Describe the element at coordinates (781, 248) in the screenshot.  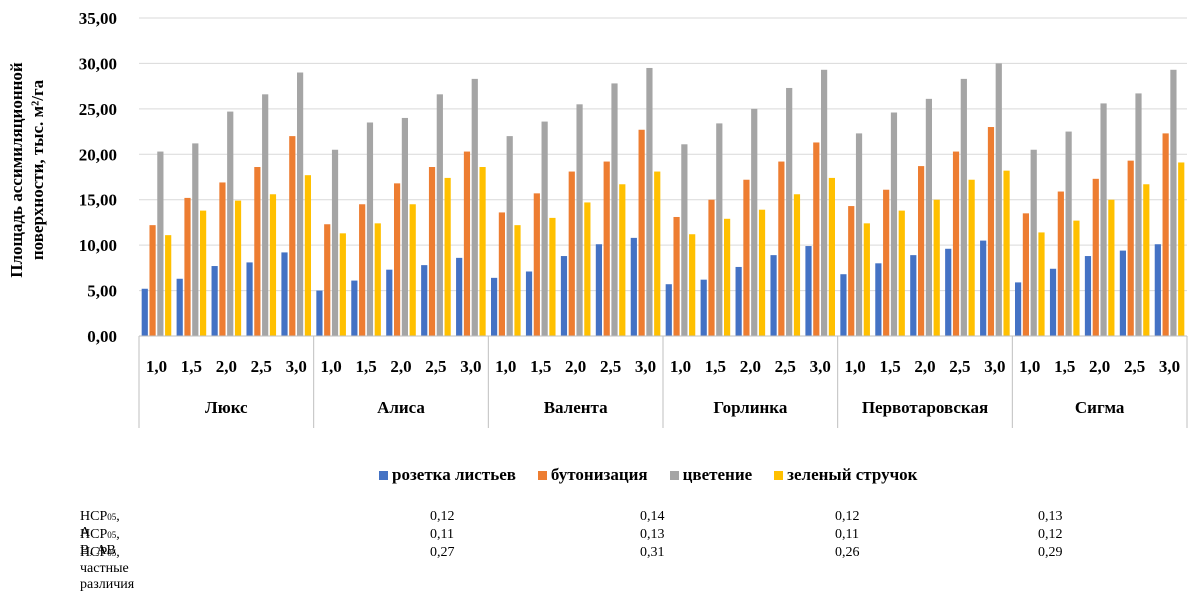
I see `bar-Горлинка-2,5-бутонизация` at that location.